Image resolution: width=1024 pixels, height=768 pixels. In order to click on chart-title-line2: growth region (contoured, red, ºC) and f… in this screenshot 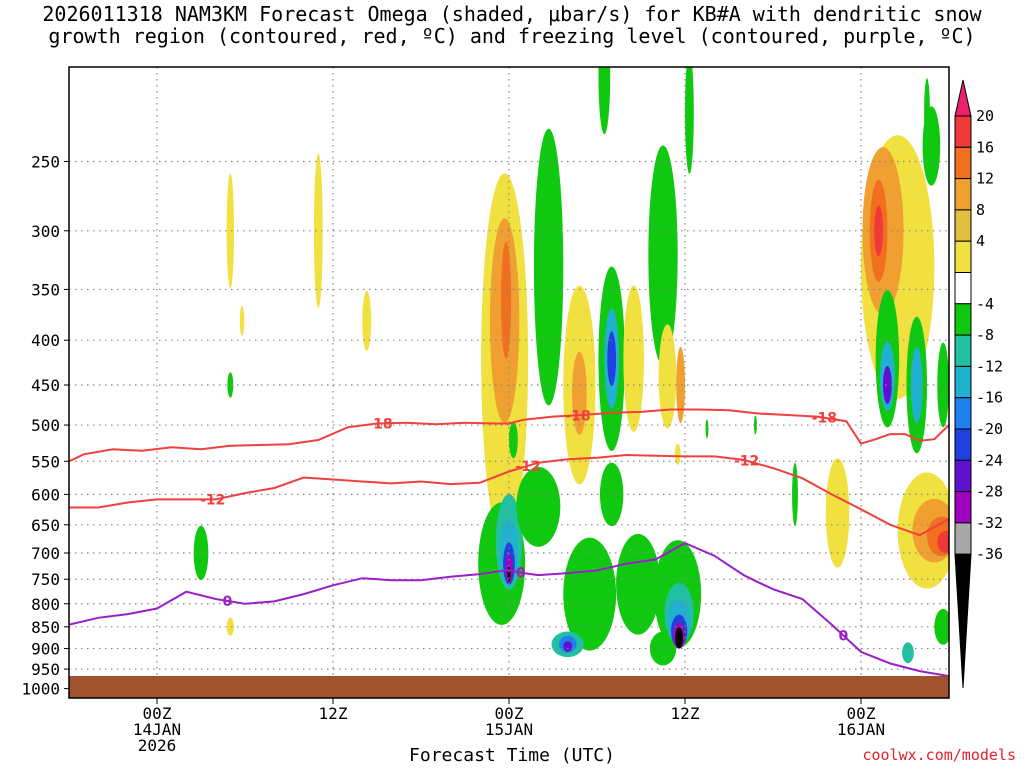, I will do `click(512, 36)`.